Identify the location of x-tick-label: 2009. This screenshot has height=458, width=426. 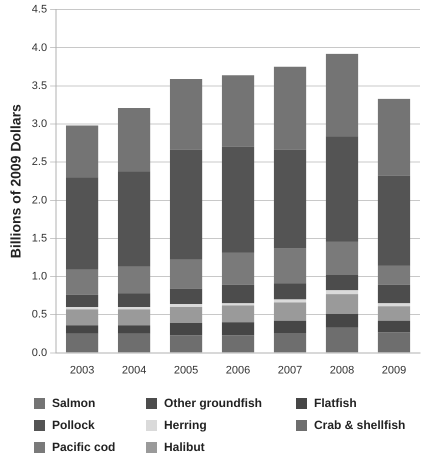
(394, 370).